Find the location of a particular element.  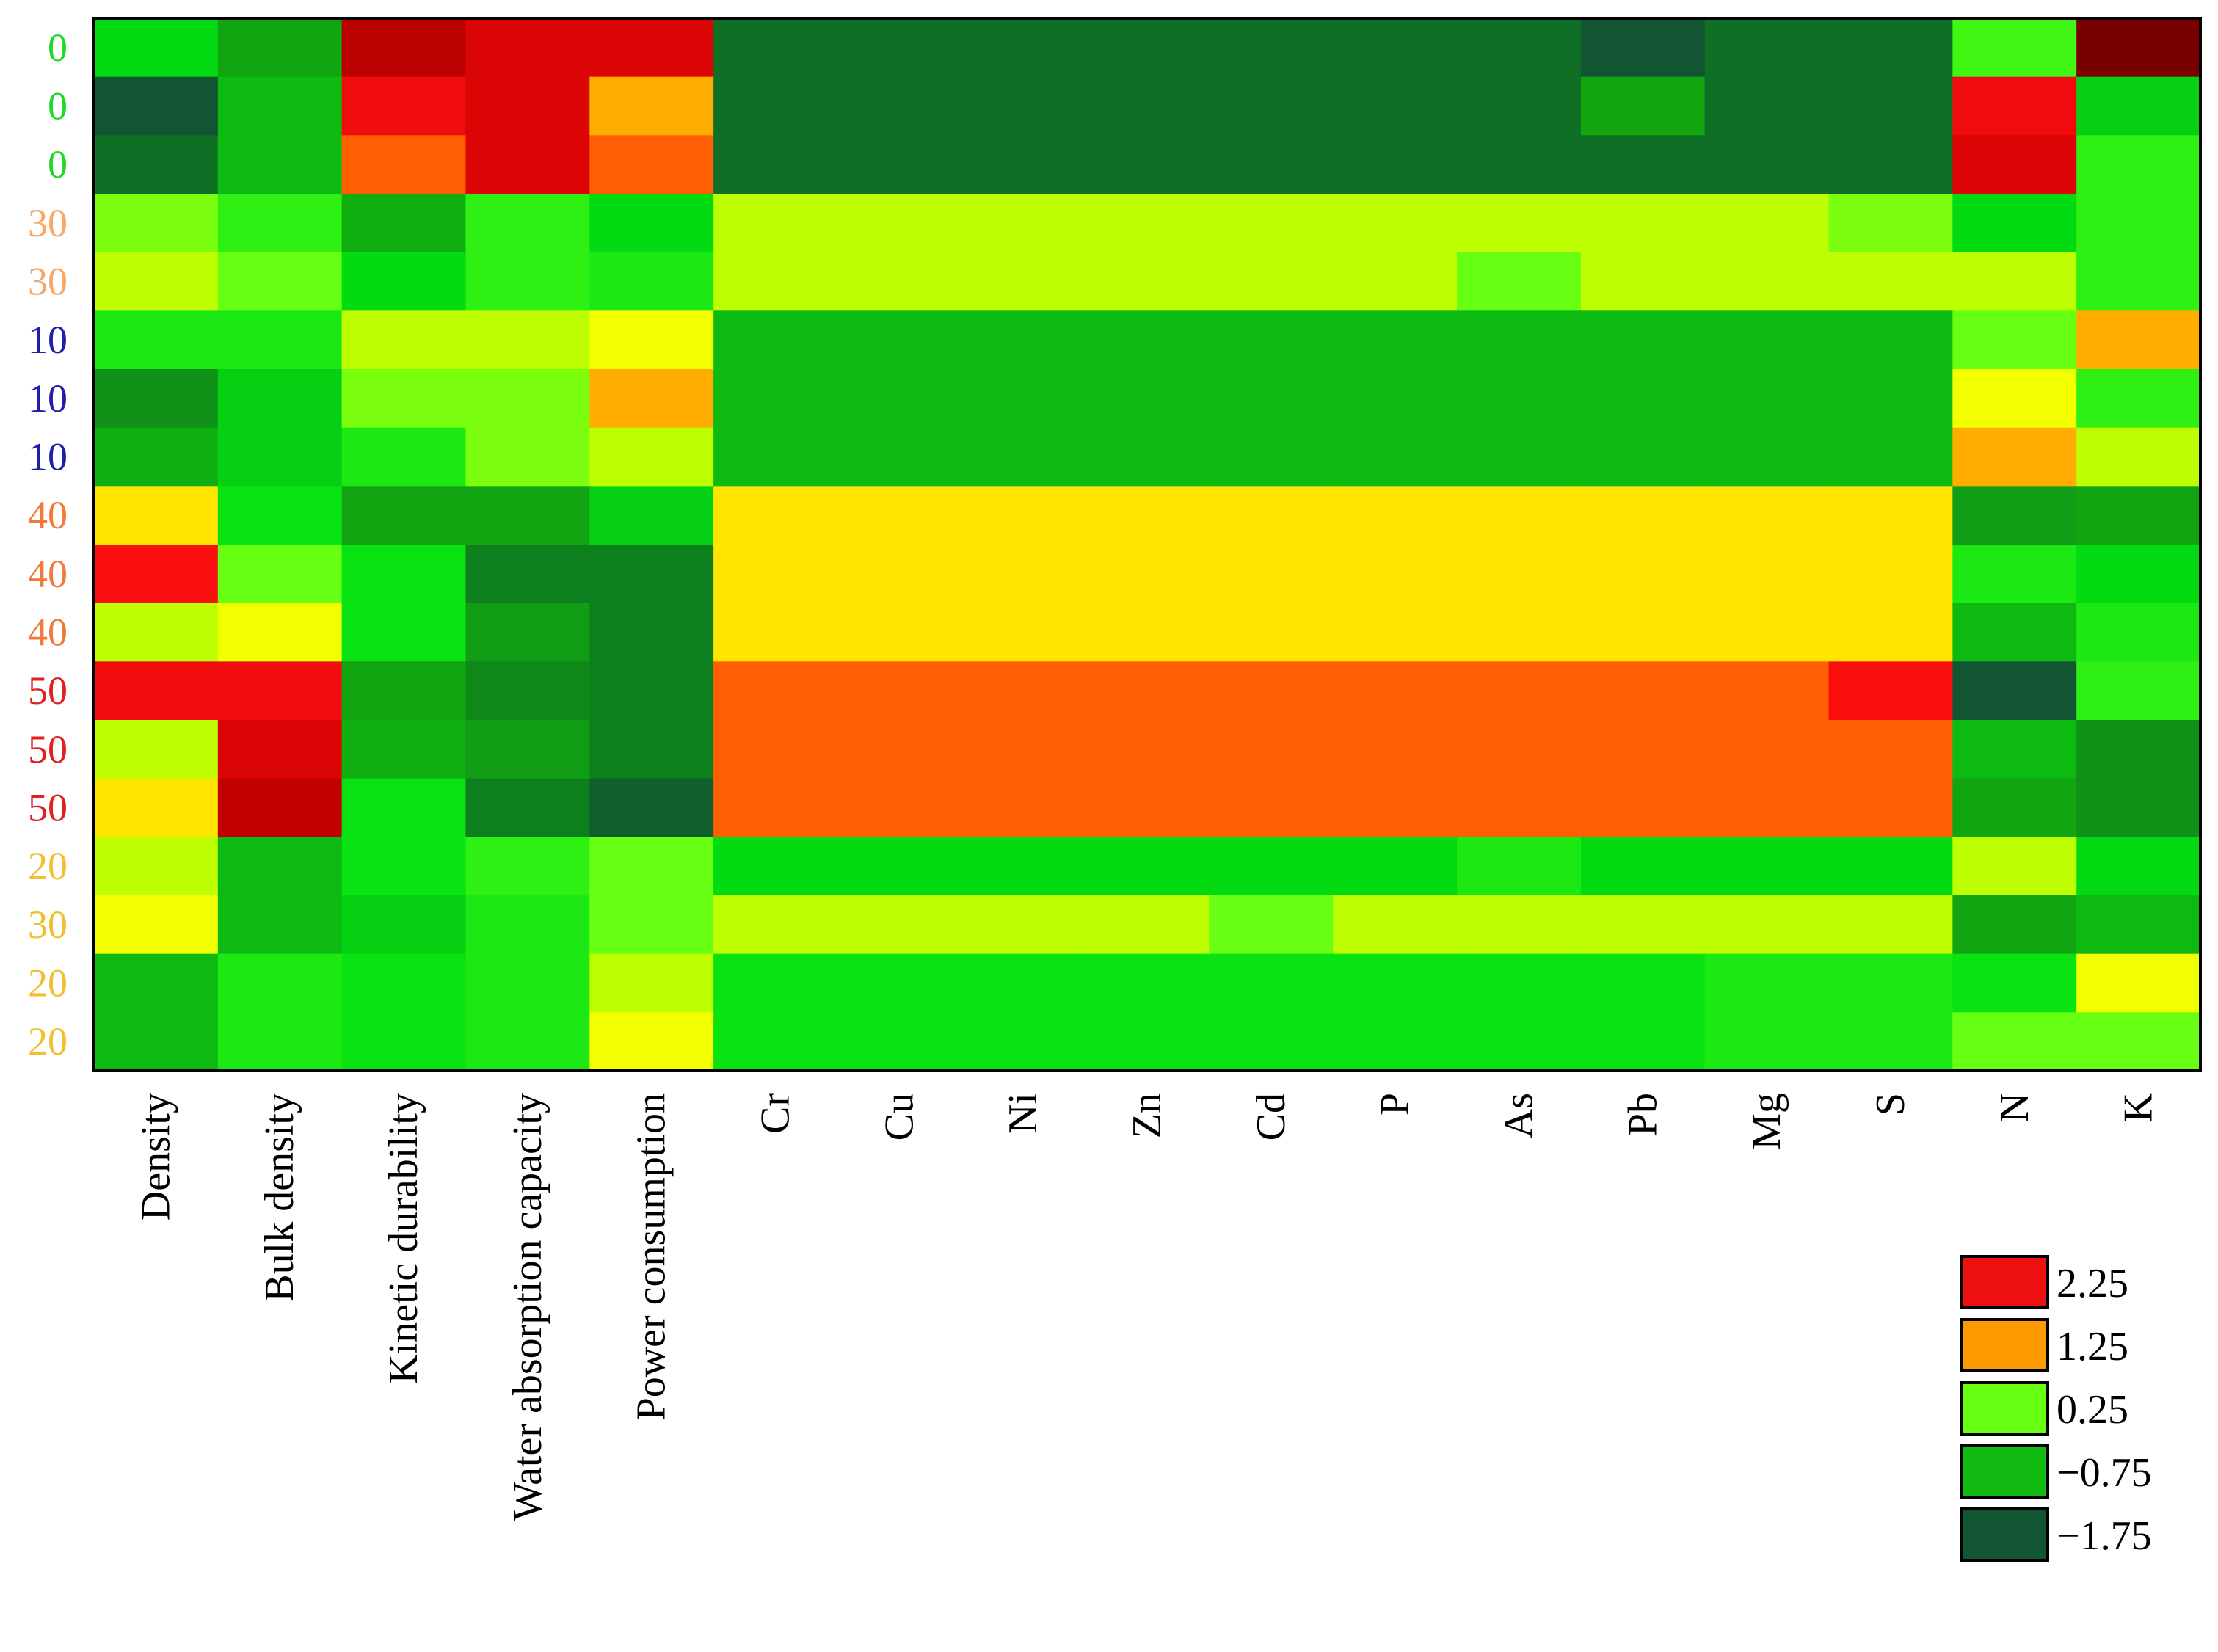

row-labels: 0 0 0 30 30 10 10 10 40 40 40 50 50 50 20 30 20 20 is located at coordinates (48, 544).